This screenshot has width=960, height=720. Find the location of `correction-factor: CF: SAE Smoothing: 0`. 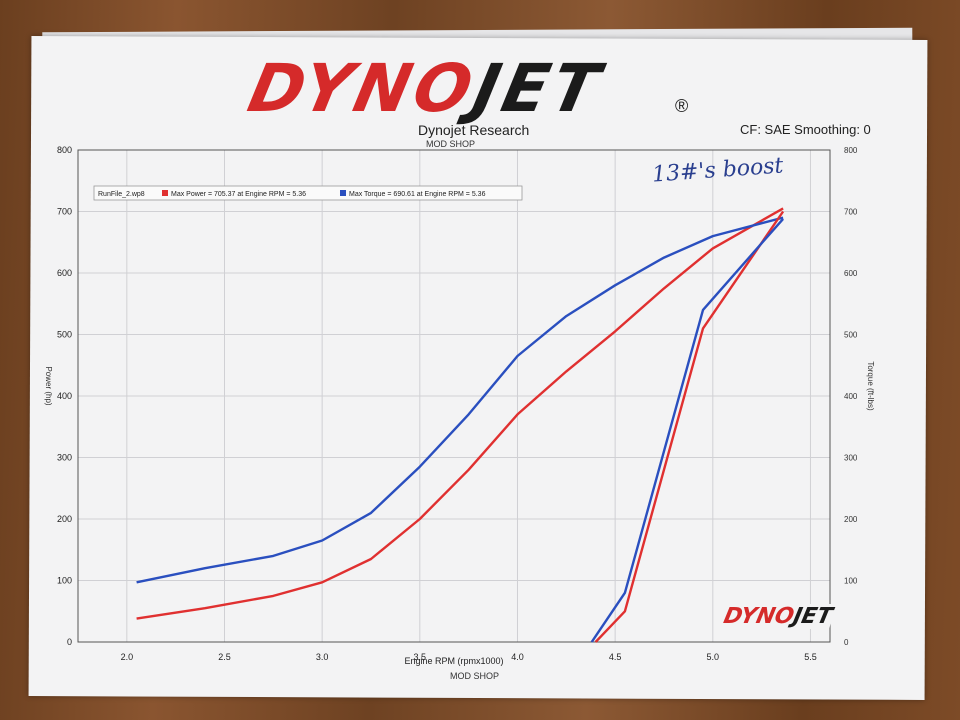

correction-factor: CF: SAE Smoothing: 0 is located at coordinates (805, 129).